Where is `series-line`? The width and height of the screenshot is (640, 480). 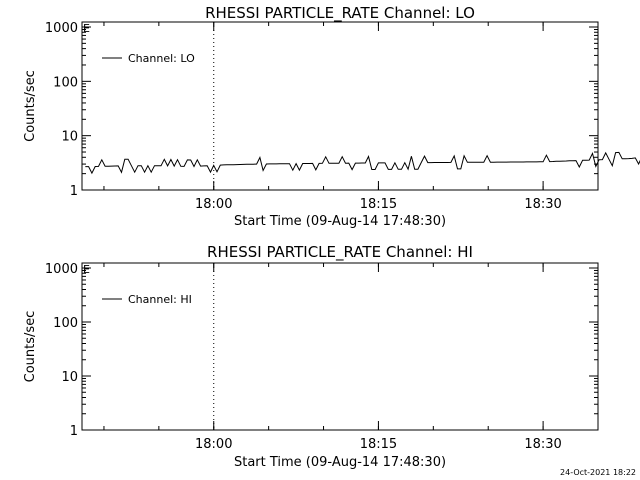 series-line is located at coordinates (362, 163).